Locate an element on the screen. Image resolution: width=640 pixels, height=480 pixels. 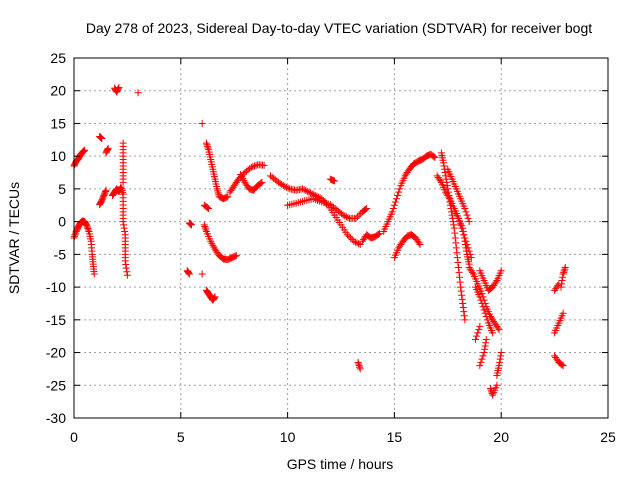
y-tick-label: -30 is located at coordinates (56, 418).